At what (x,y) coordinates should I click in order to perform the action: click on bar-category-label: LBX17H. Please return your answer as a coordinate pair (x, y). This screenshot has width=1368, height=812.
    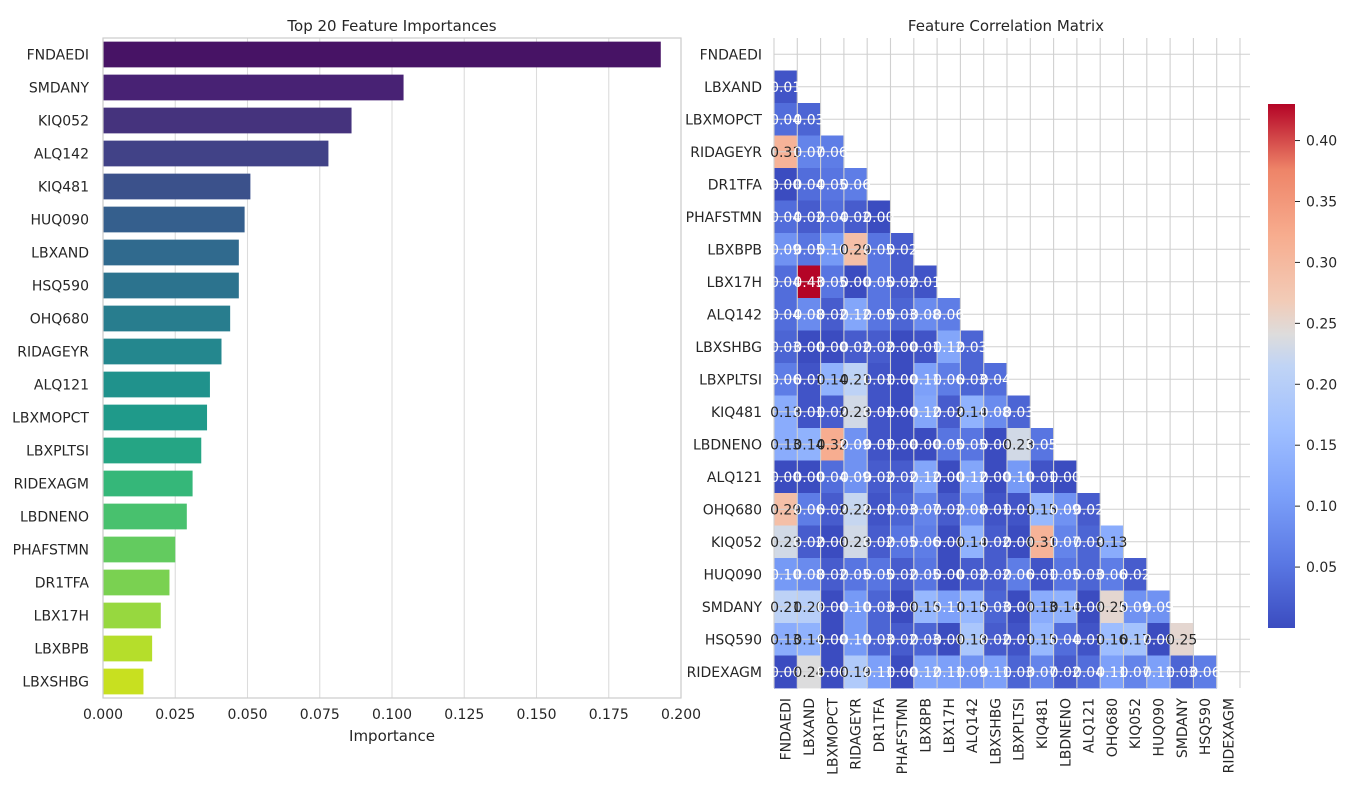
    Looking at the image, I should click on (61, 617).